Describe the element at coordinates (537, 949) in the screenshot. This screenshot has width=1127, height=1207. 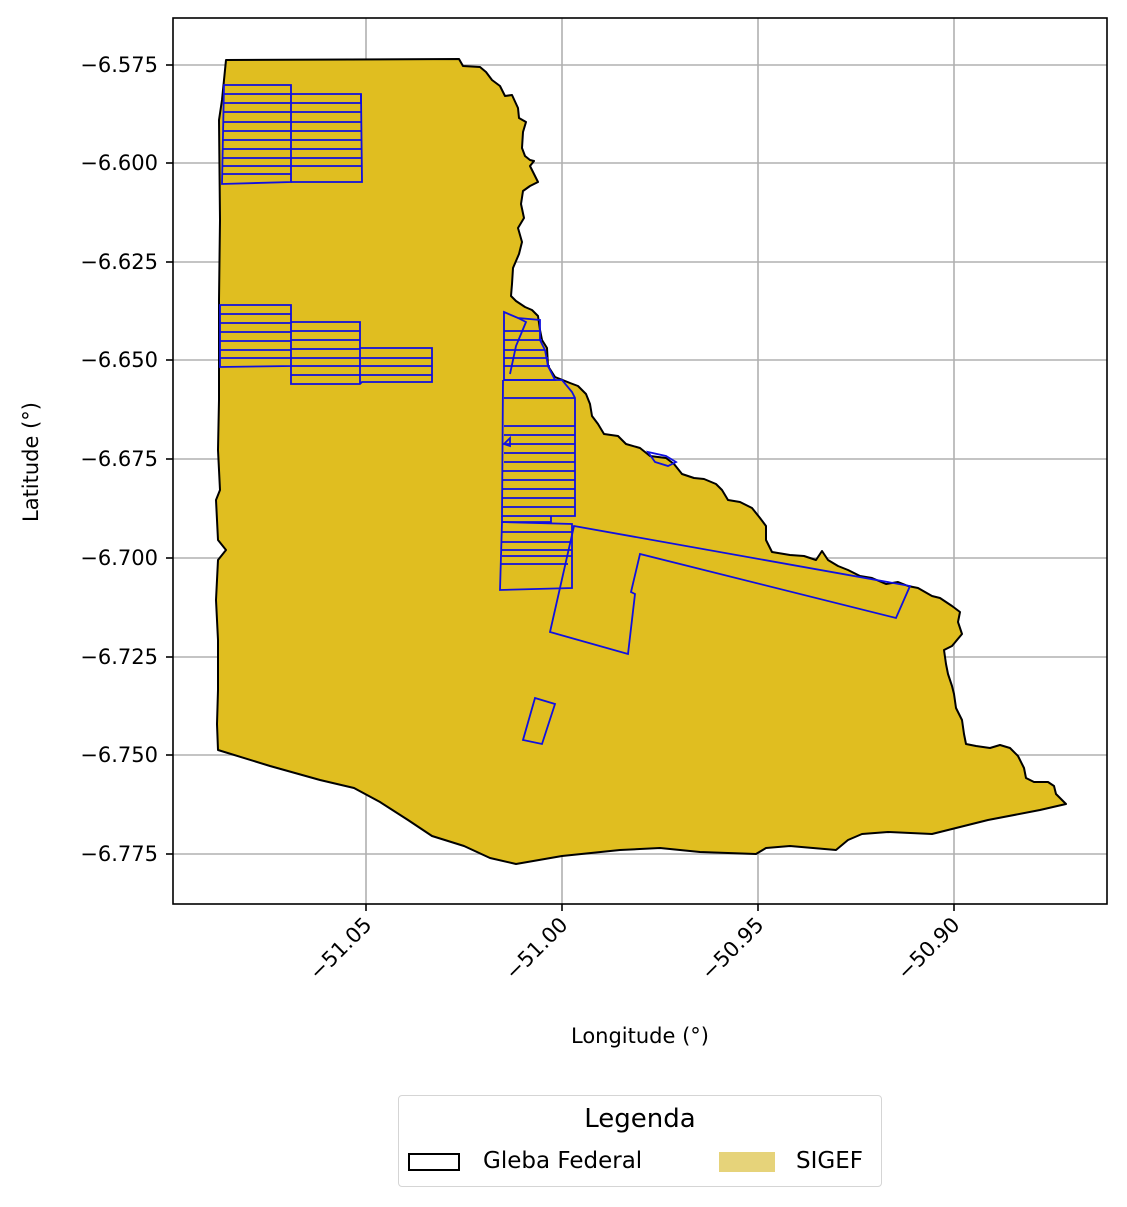
I see `x-tick-label: −51.00` at that location.